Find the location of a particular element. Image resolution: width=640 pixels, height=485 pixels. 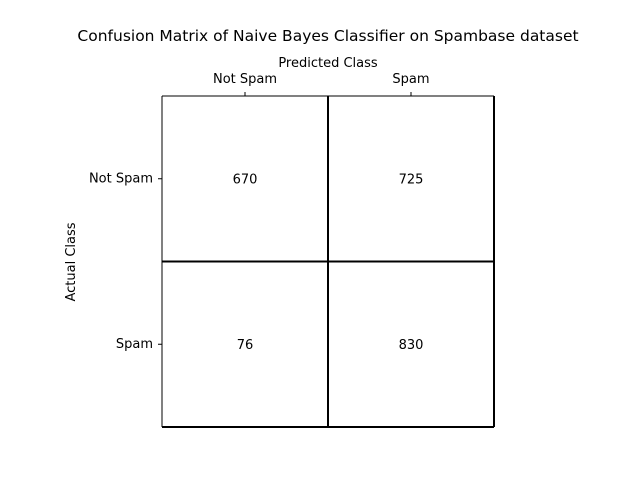

cell-value-1-0: 76 is located at coordinates (245, 345).